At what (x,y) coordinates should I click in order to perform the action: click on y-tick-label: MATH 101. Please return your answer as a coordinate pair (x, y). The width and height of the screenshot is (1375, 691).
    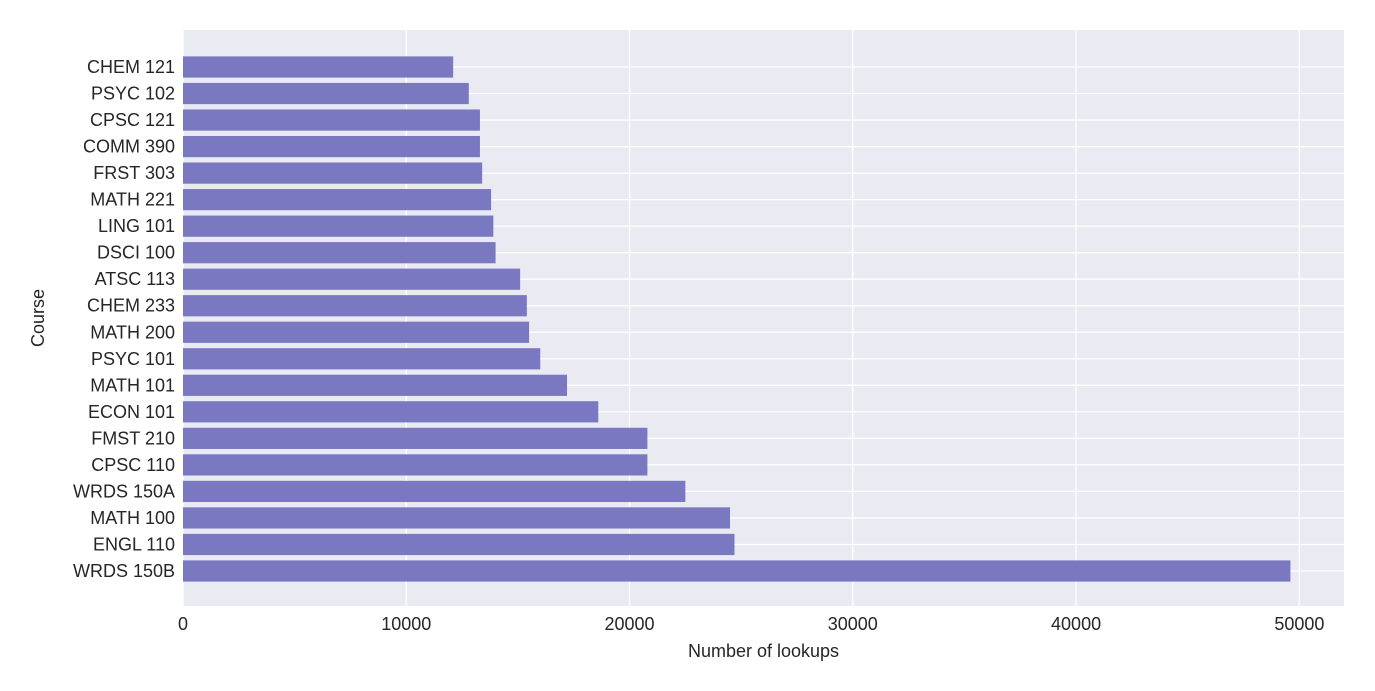
    Looking at the image, I should click on (132, 385).